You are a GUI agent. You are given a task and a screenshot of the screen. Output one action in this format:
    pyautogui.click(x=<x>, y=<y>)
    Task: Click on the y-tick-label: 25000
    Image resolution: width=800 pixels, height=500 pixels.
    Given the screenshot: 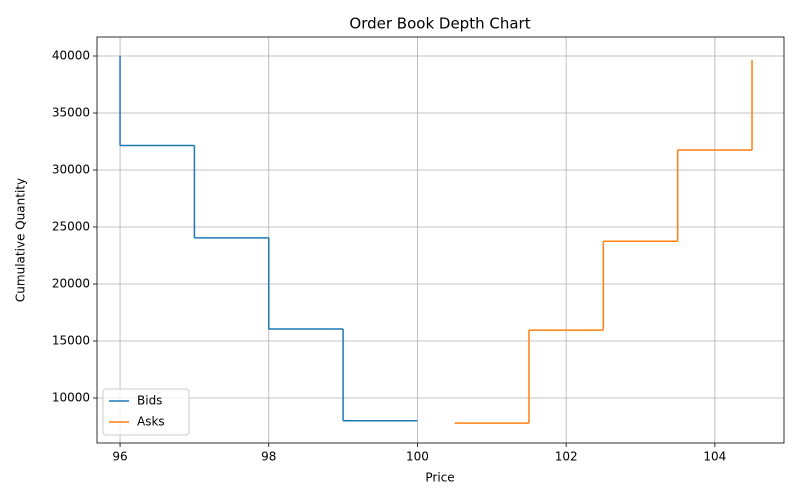 What is the action you would take?
    pyautogui.click(x=71, y=227)
    